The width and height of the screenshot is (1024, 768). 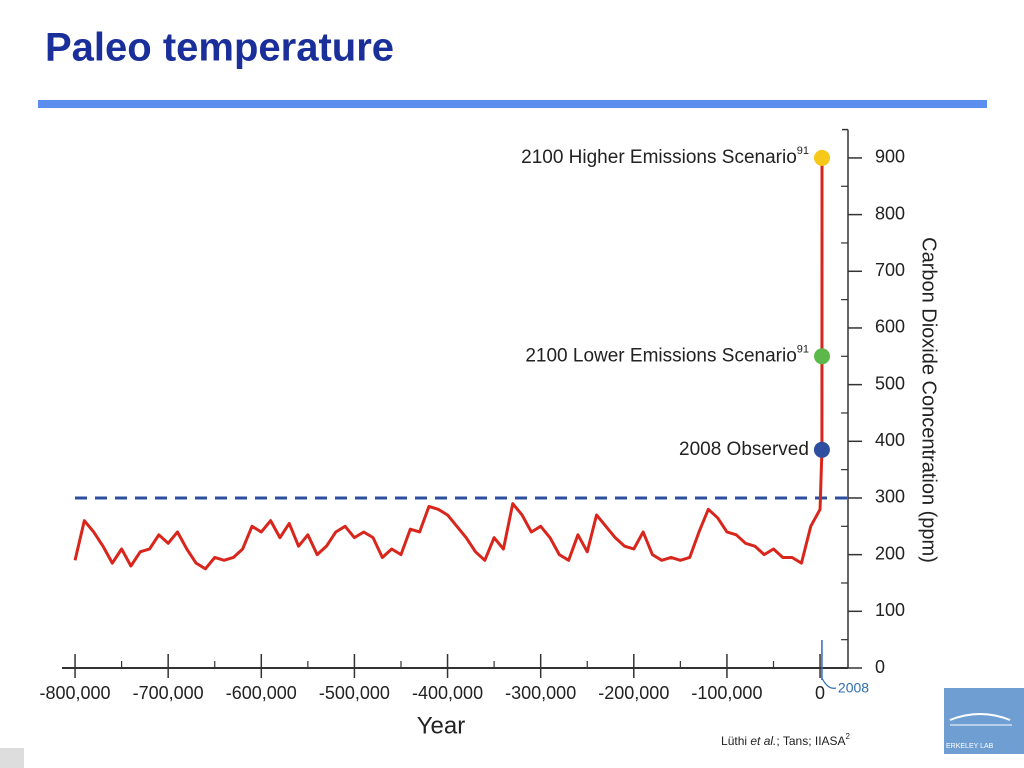 What do you see at coordinates (890, 157) in the screenshot?
I see `y-tick-label: 900` at bounding box center [890, 157].